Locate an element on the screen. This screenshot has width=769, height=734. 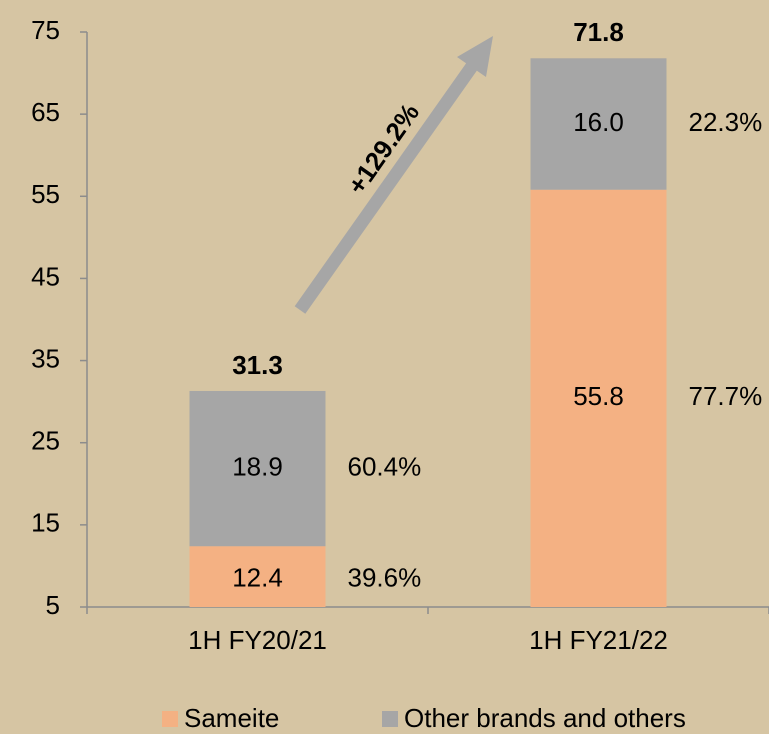
growth-arrow is located at coordinates (387, 186).